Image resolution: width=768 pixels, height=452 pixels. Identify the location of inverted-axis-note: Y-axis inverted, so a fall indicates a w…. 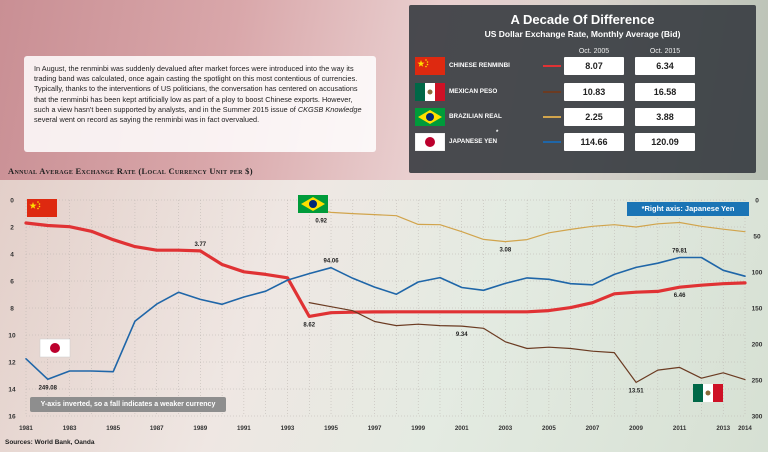
(128, 404).